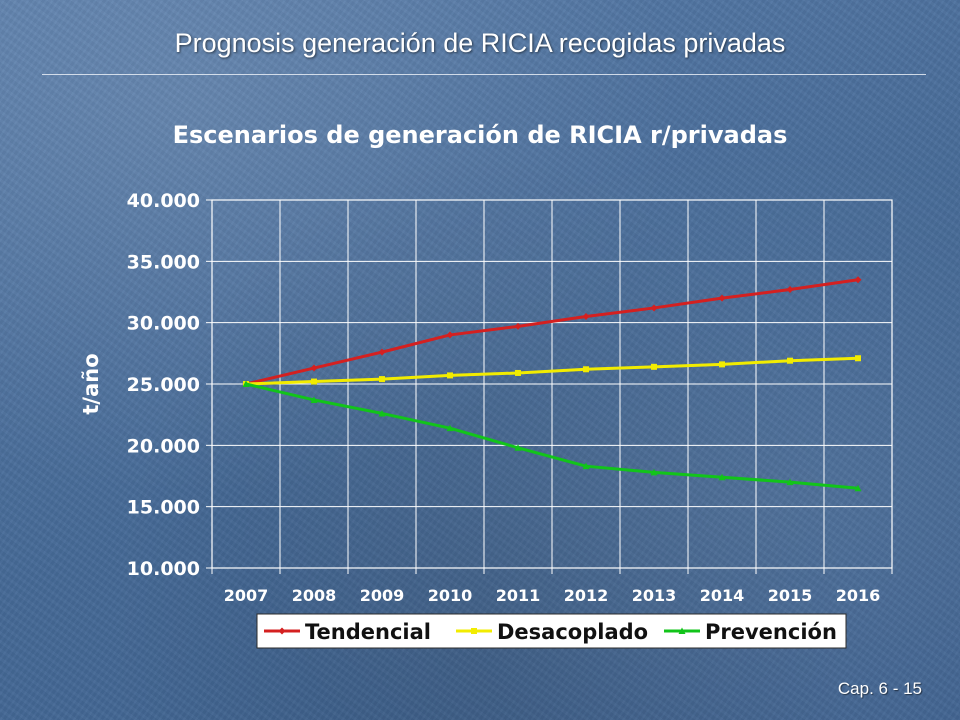  I want to click on legend-marker-prevencion, so click(682, 630).